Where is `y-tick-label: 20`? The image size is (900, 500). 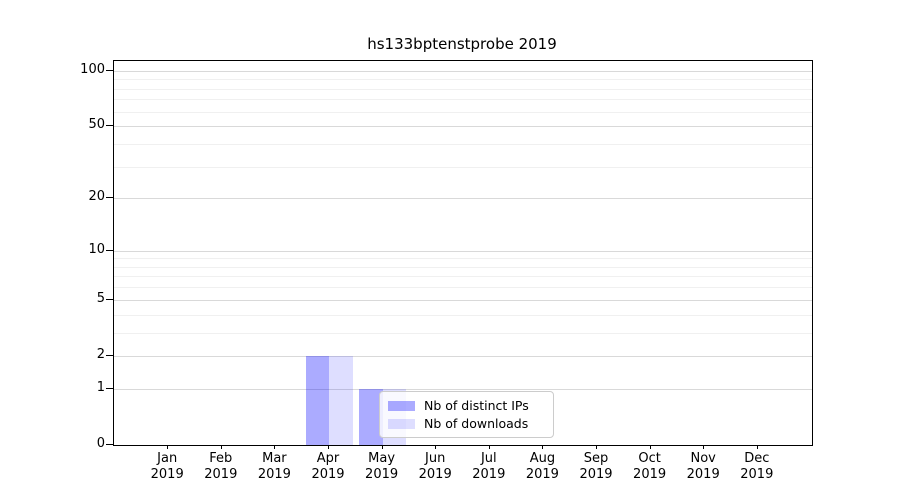
y-tick-label: 20 is located at coordinates (96, 197).